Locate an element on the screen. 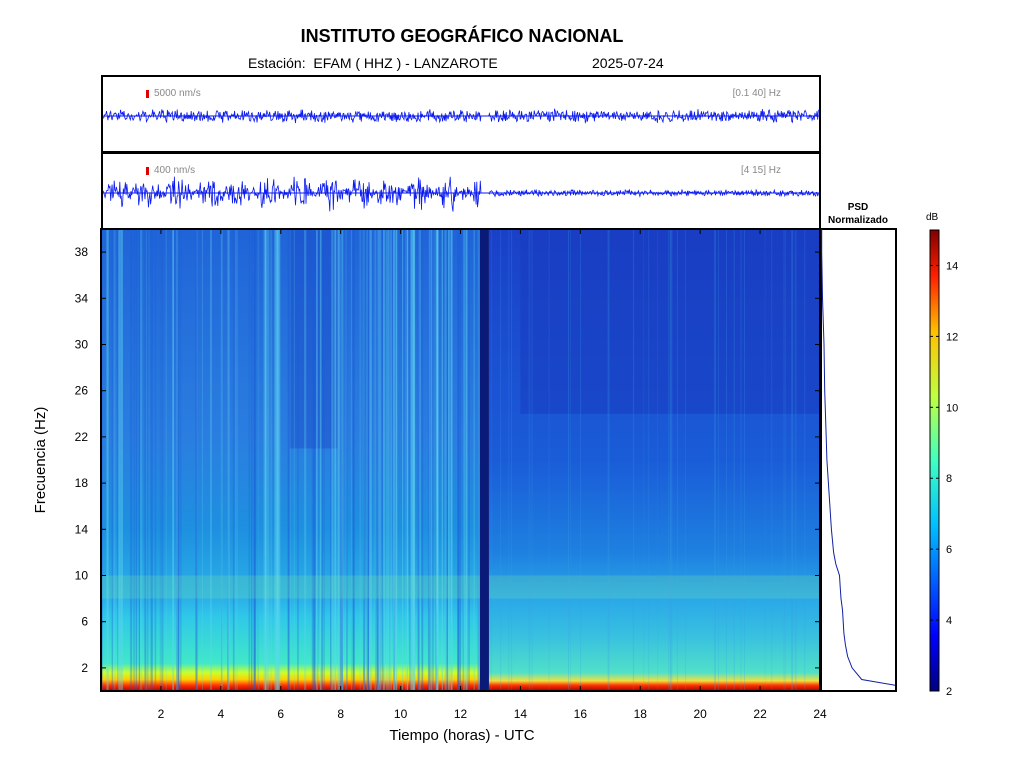  spectrogram-low-energy-early is located at coordinates (313, 339).